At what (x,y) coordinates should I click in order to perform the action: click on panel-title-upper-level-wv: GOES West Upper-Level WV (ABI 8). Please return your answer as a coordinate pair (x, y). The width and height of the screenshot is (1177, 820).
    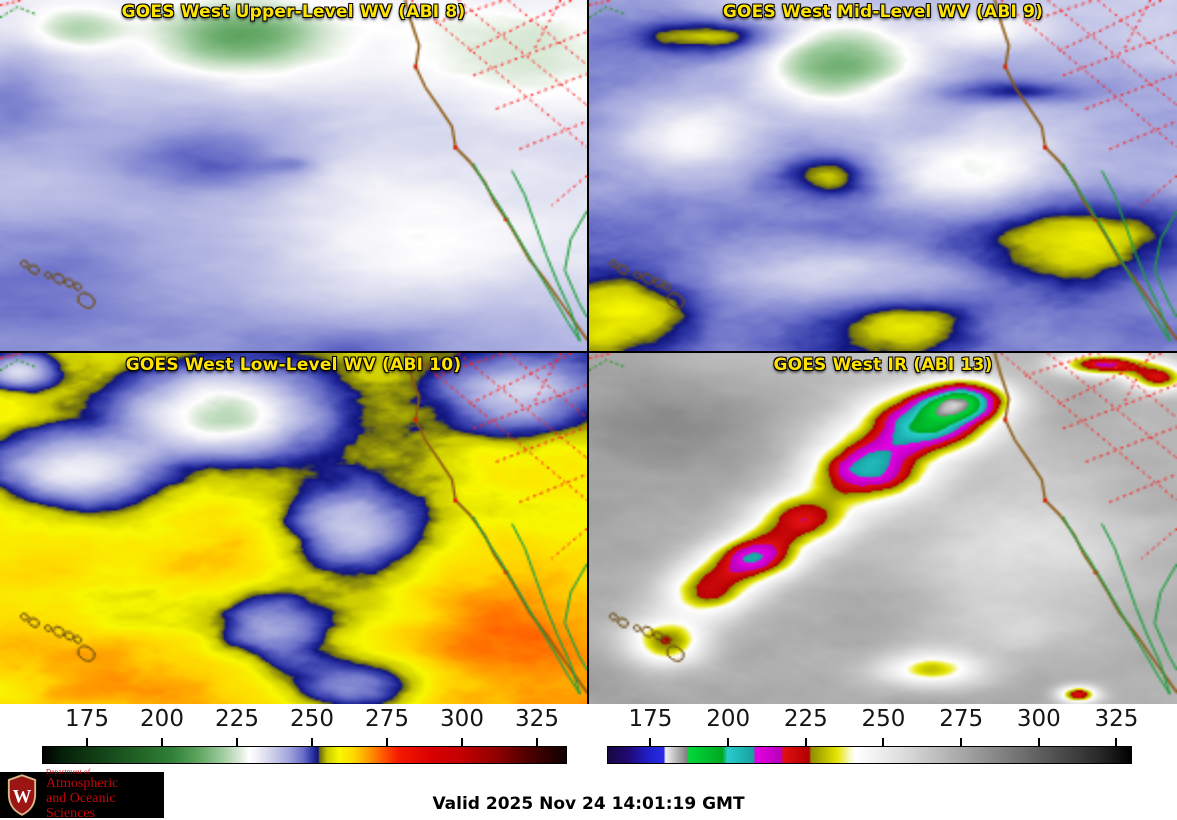
    Looking at the image, I should click on (293, 12).